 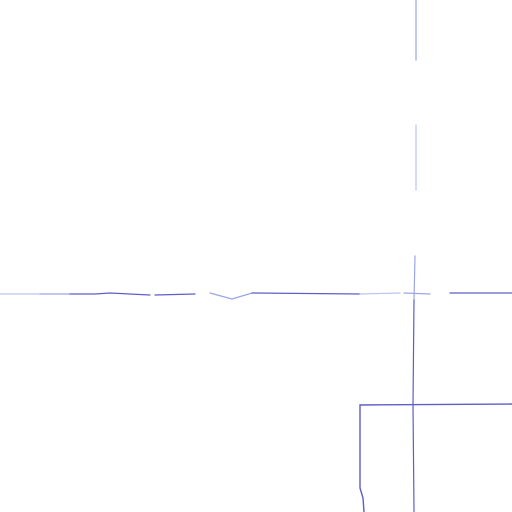 I want to click on vertical-road-segment, so click(x=413, y=406).